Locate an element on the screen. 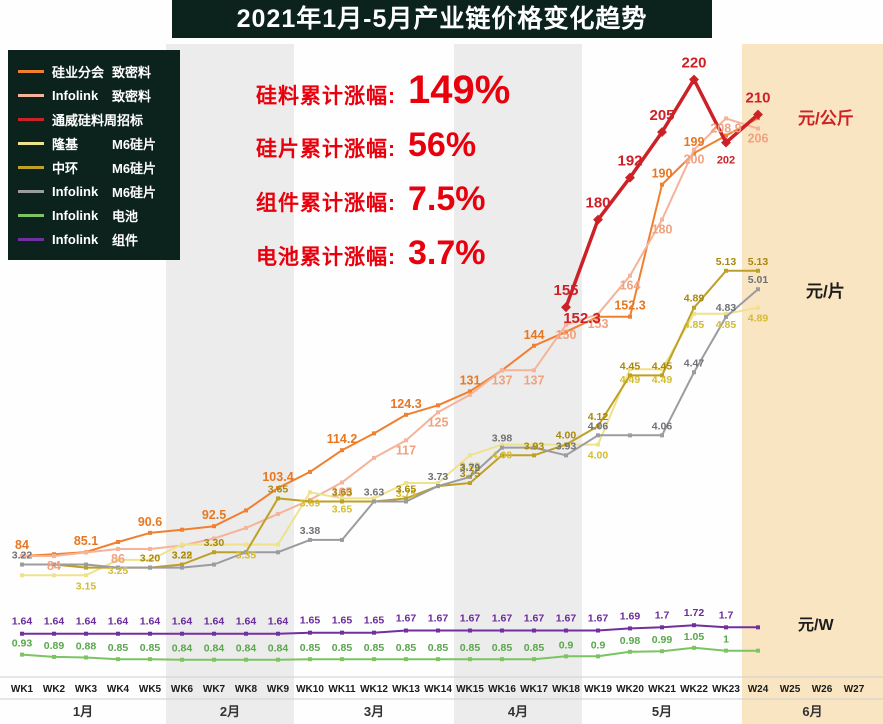 The image size is (883, 724). value-label: 3.35 is located at coordinates (246, 556).